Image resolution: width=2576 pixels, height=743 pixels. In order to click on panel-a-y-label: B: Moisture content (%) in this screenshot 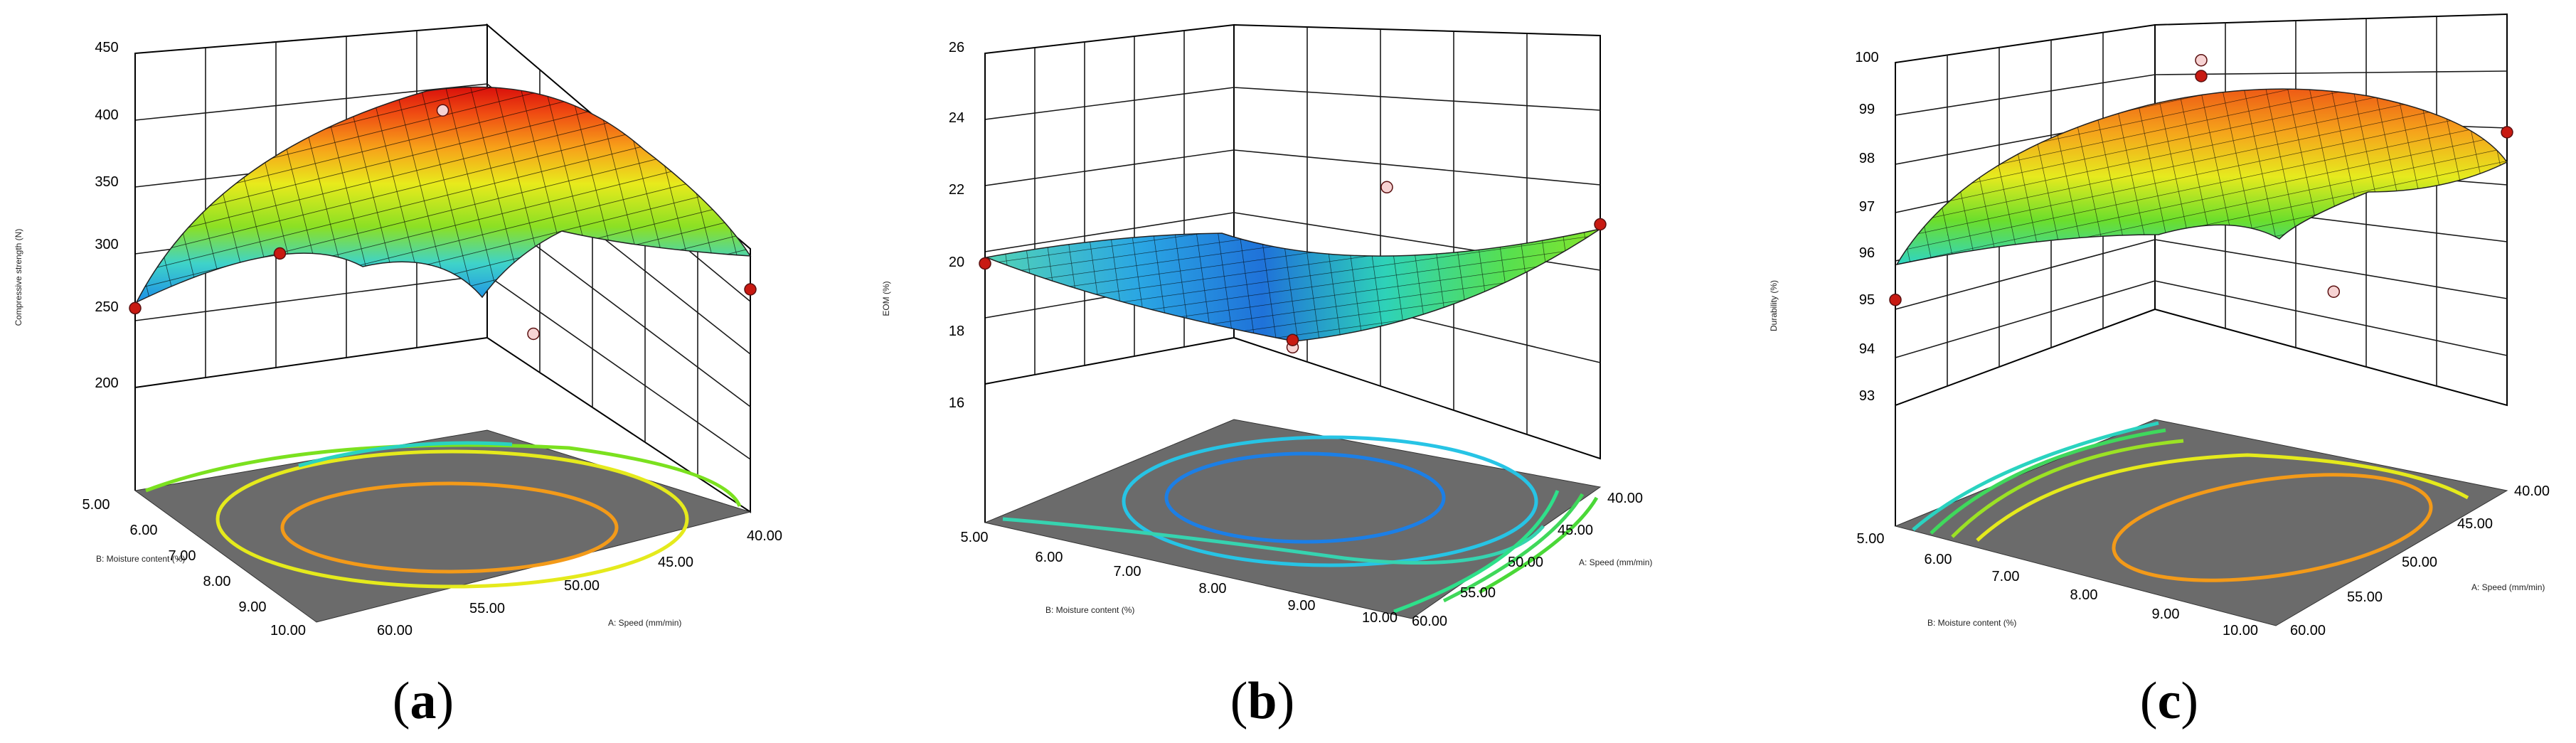, I will do `click(140, 559)`.